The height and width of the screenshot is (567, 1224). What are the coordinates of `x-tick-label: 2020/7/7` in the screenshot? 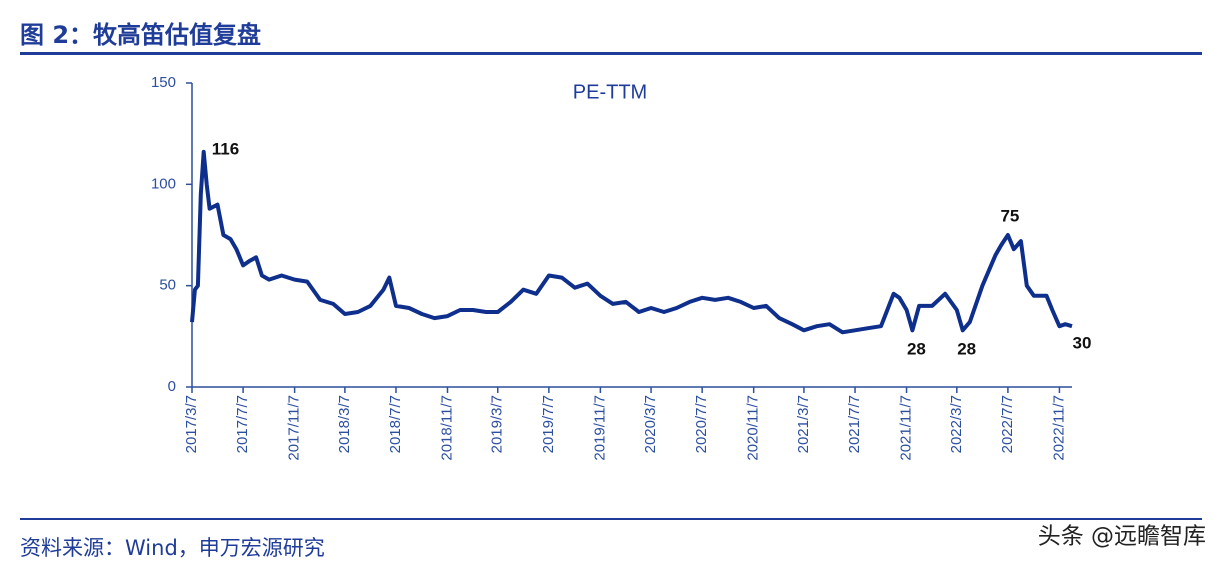 It's located at (701, 424).